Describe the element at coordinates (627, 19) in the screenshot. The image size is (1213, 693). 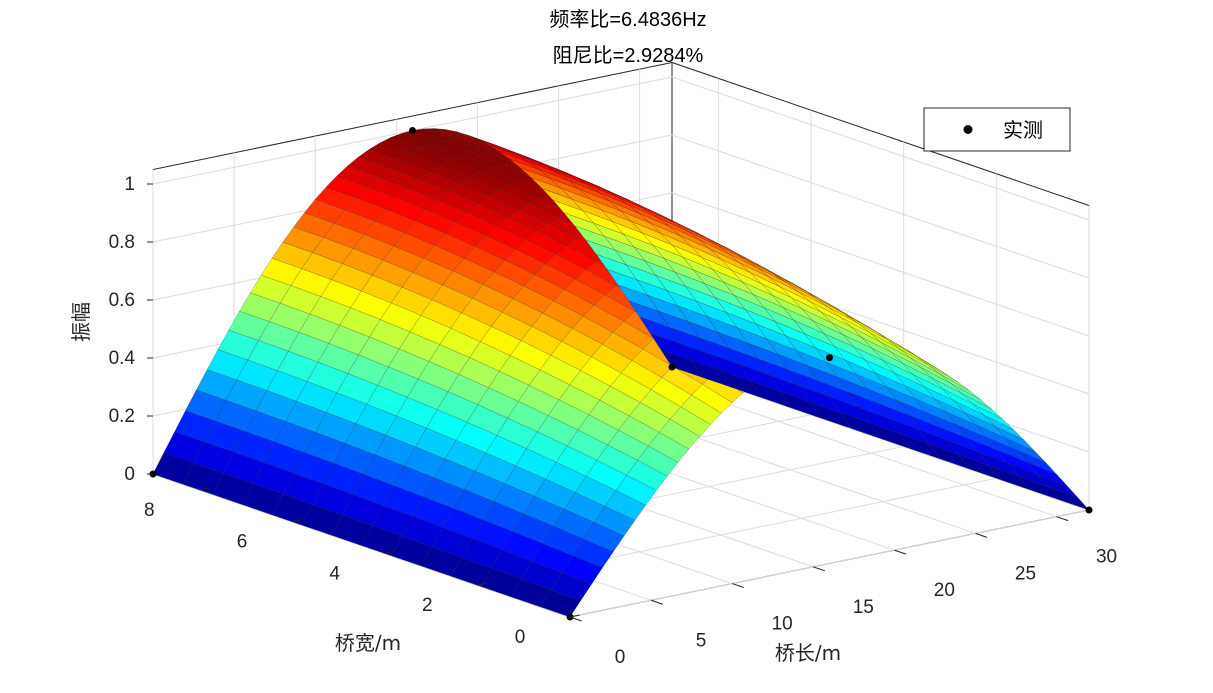
I see `title-line-1: 频率比=6.4836Hz` at that location.